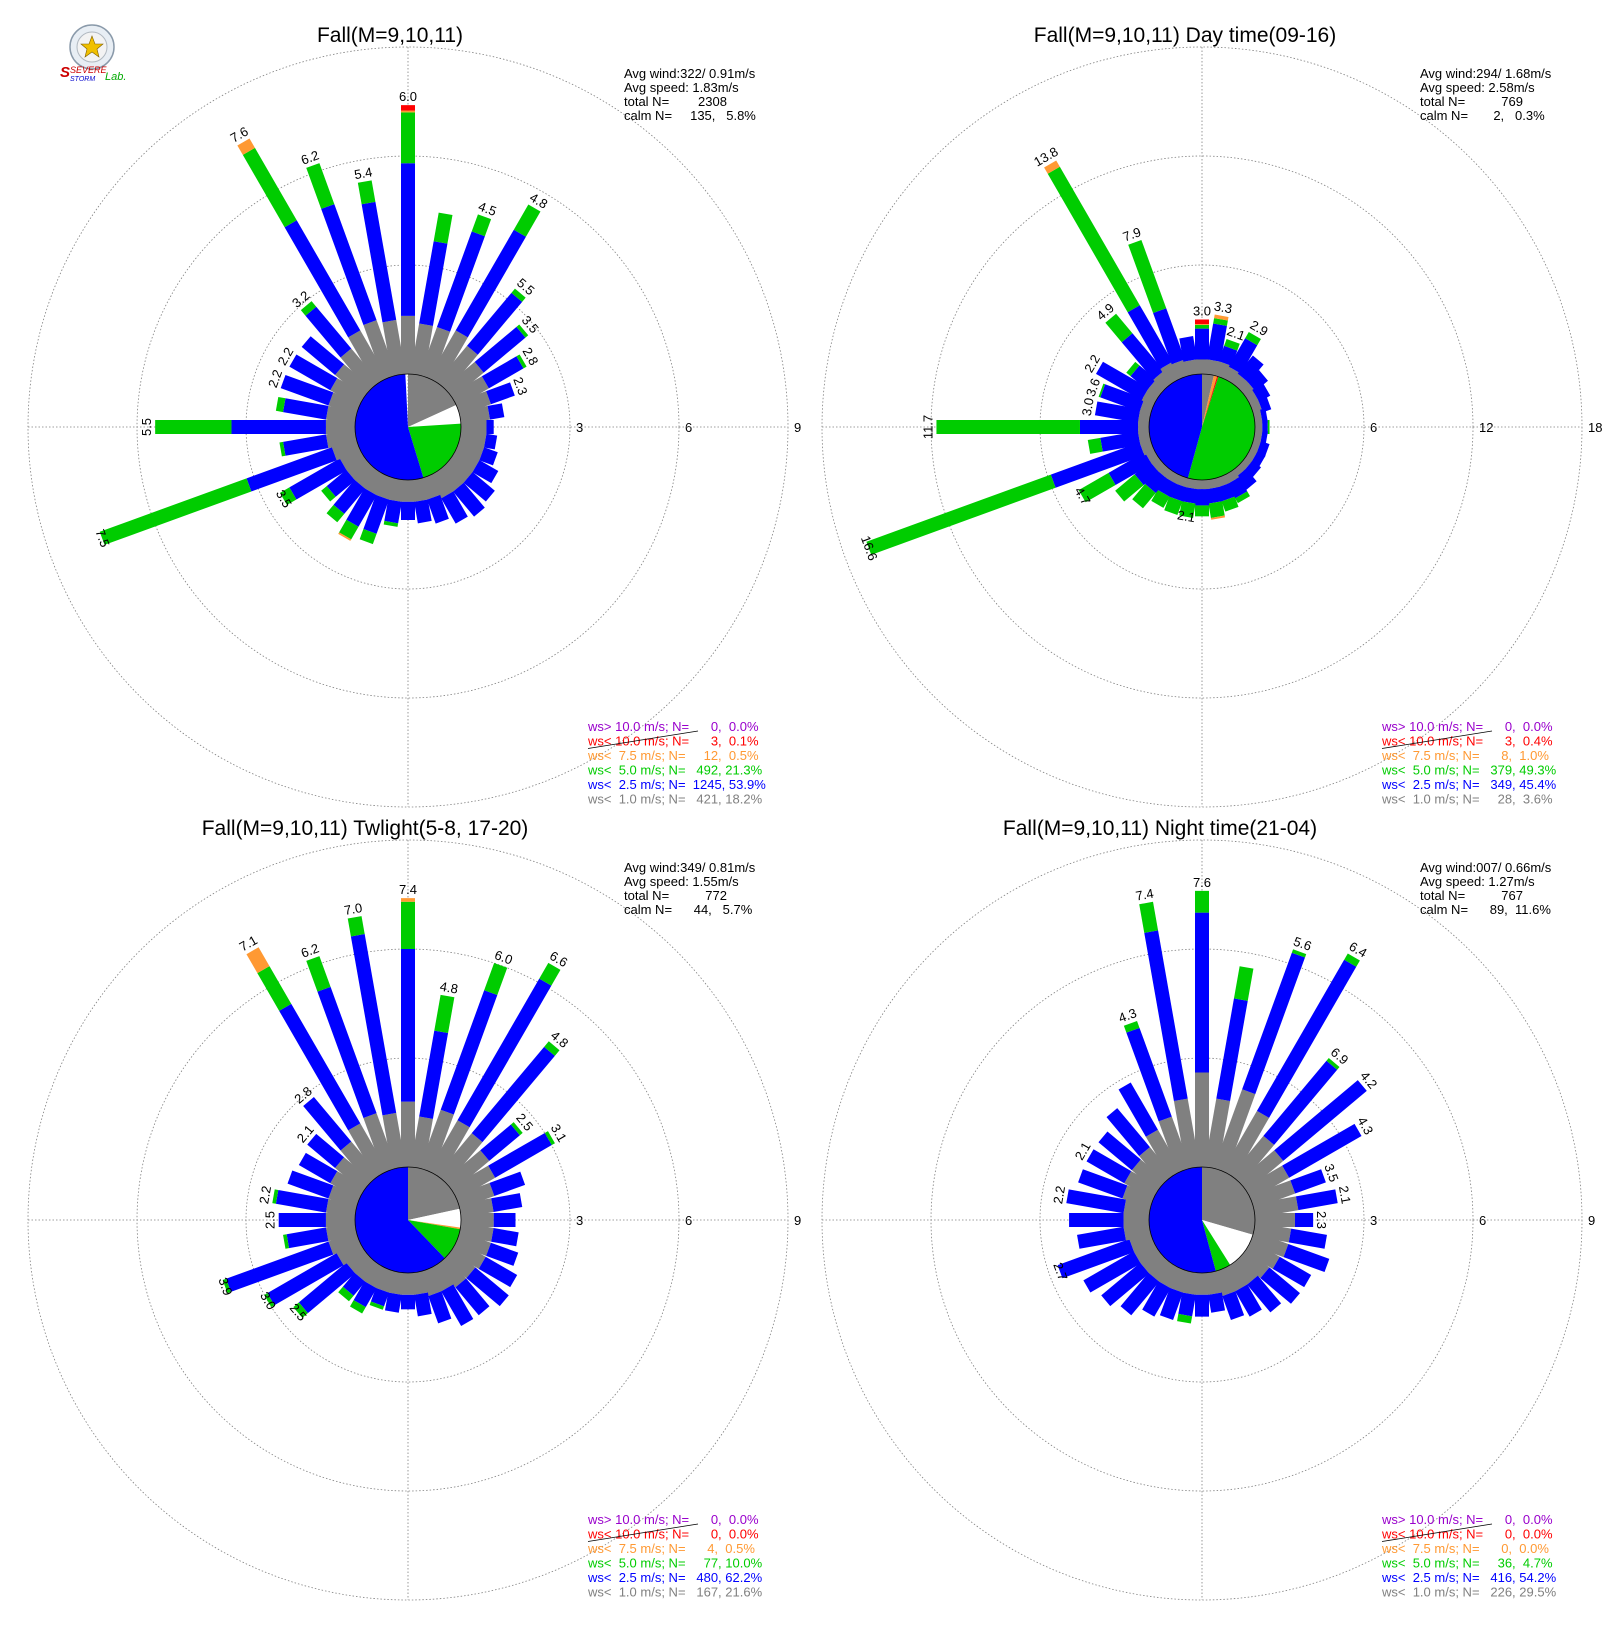 Image resolution: width=1620 pixels, height=1640 pixels. What do you see at coordinates (688, 427) in the screenshot?
I see `ring-label: 6` at bounding box center [688, 427].